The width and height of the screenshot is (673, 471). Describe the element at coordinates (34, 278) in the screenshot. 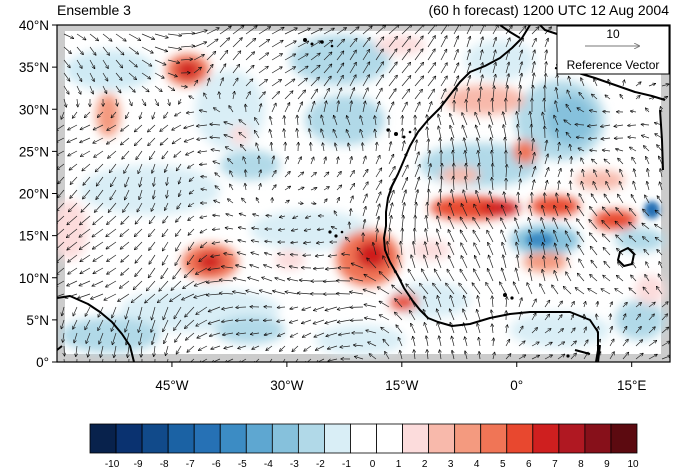

I see `lat-tick-label: 10°N` at that location.